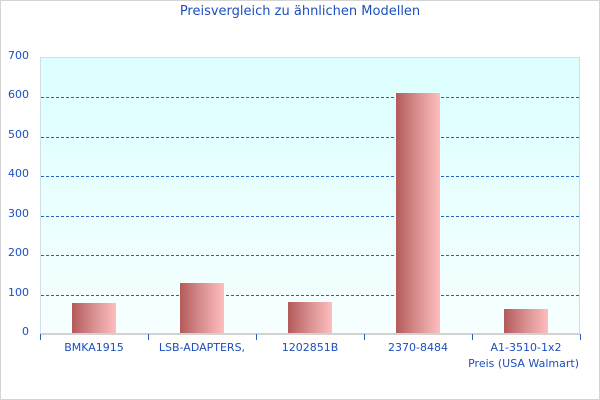 The image size is (600, 400). I want to click on x-tick-label: LSB-ADAPTERS,, so click(202, 347).